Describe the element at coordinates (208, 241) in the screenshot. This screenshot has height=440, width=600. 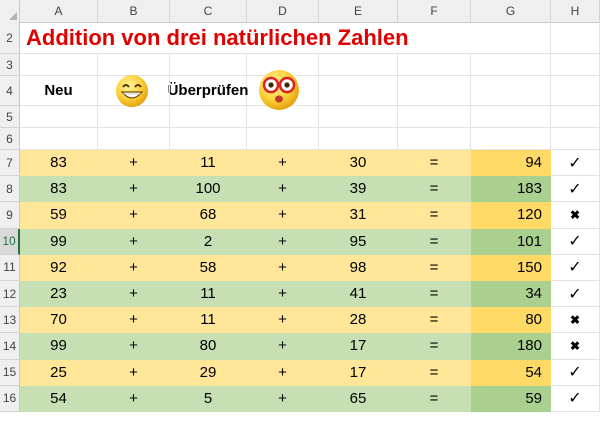
I see `second-addend-cell: 2` at that location.